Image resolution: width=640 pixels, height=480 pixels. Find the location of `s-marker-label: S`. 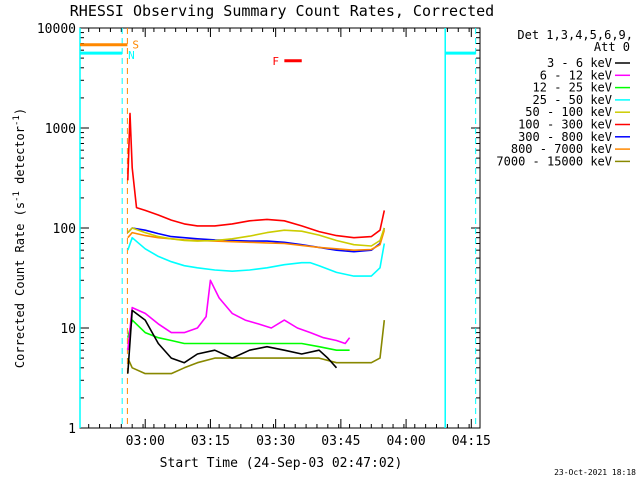

s-marker-label: S is located at coordinates (135, 45).